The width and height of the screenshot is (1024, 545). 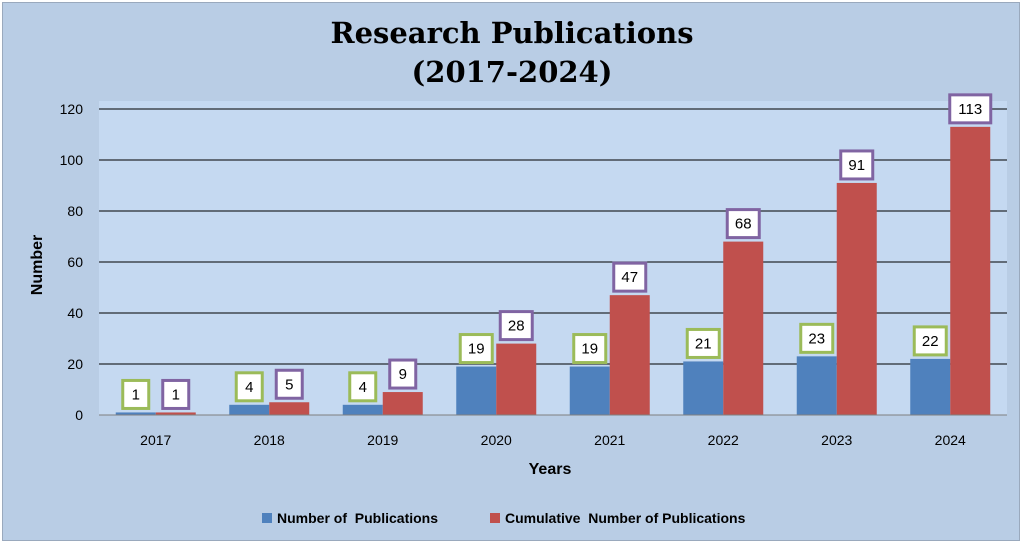 I want to click on data-label-series-2: 9, so click(x=403, y=374).